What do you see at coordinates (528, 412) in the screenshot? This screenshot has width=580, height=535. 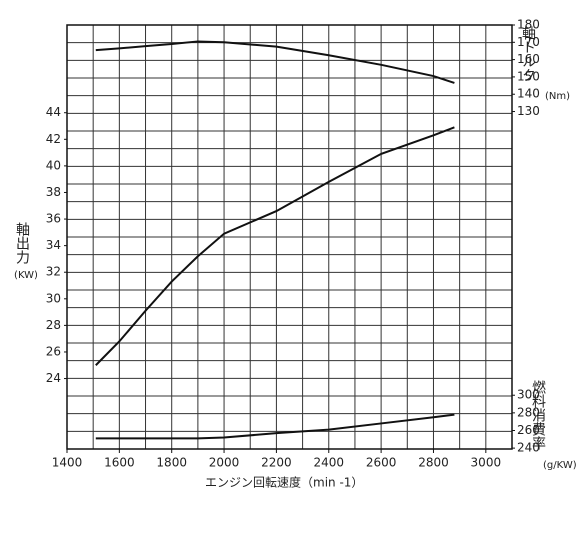 I see `y3-tick-label: 280` at bounding box center [528, 412].